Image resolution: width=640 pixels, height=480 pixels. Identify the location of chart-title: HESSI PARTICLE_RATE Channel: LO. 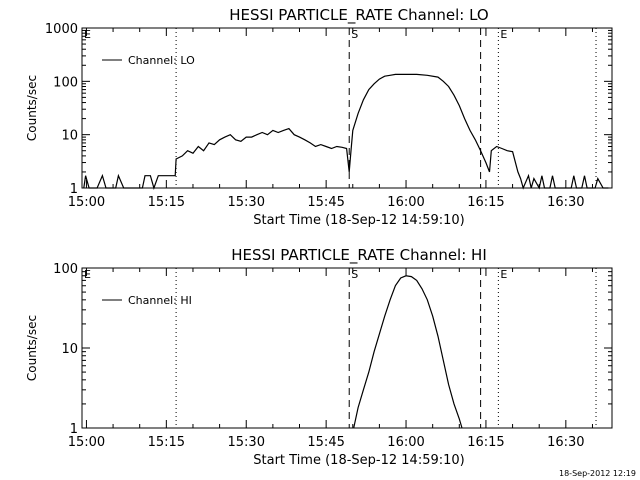
(358, 15).